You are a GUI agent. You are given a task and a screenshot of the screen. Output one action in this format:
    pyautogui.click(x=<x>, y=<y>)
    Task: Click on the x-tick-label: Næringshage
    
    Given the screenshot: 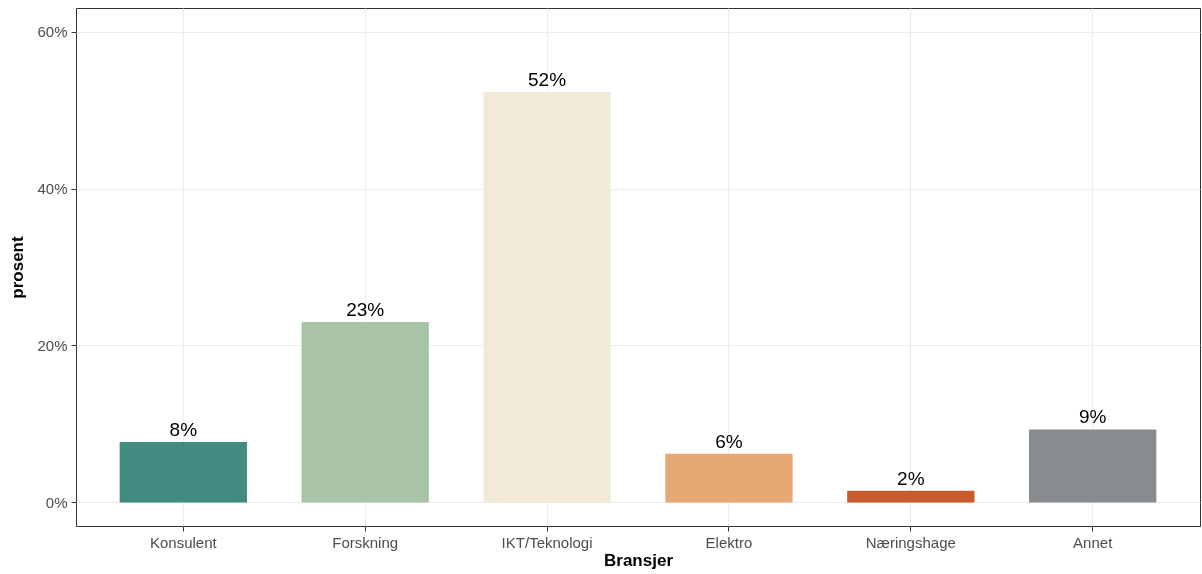 What is the action you would take?
    pyautogui.click(x=910, y=542)
    